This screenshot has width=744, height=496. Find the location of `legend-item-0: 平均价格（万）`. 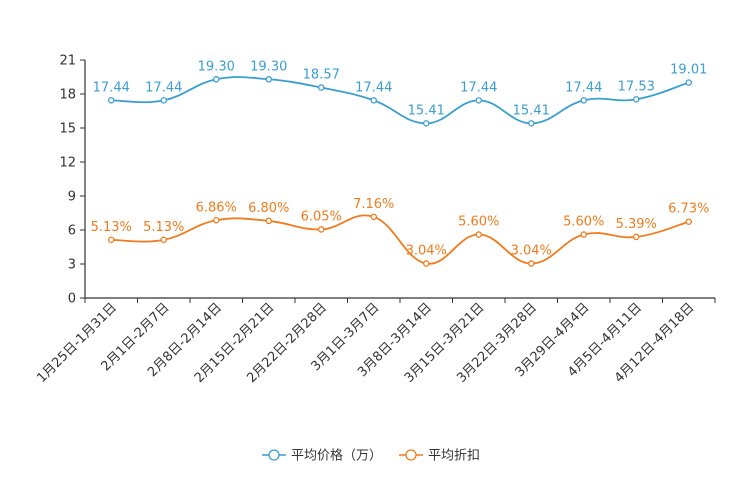

legend-item-0: 平均价格（万） is located at coordinates (322, 456).